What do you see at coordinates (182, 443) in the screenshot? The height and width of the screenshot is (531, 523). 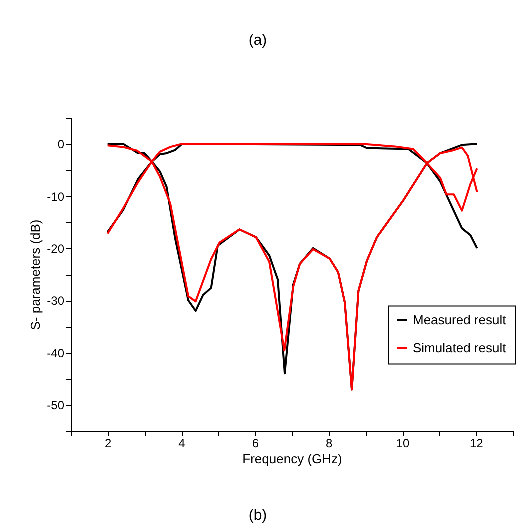 I see `x-tick-label: 4` at bounding box center [182, 443].